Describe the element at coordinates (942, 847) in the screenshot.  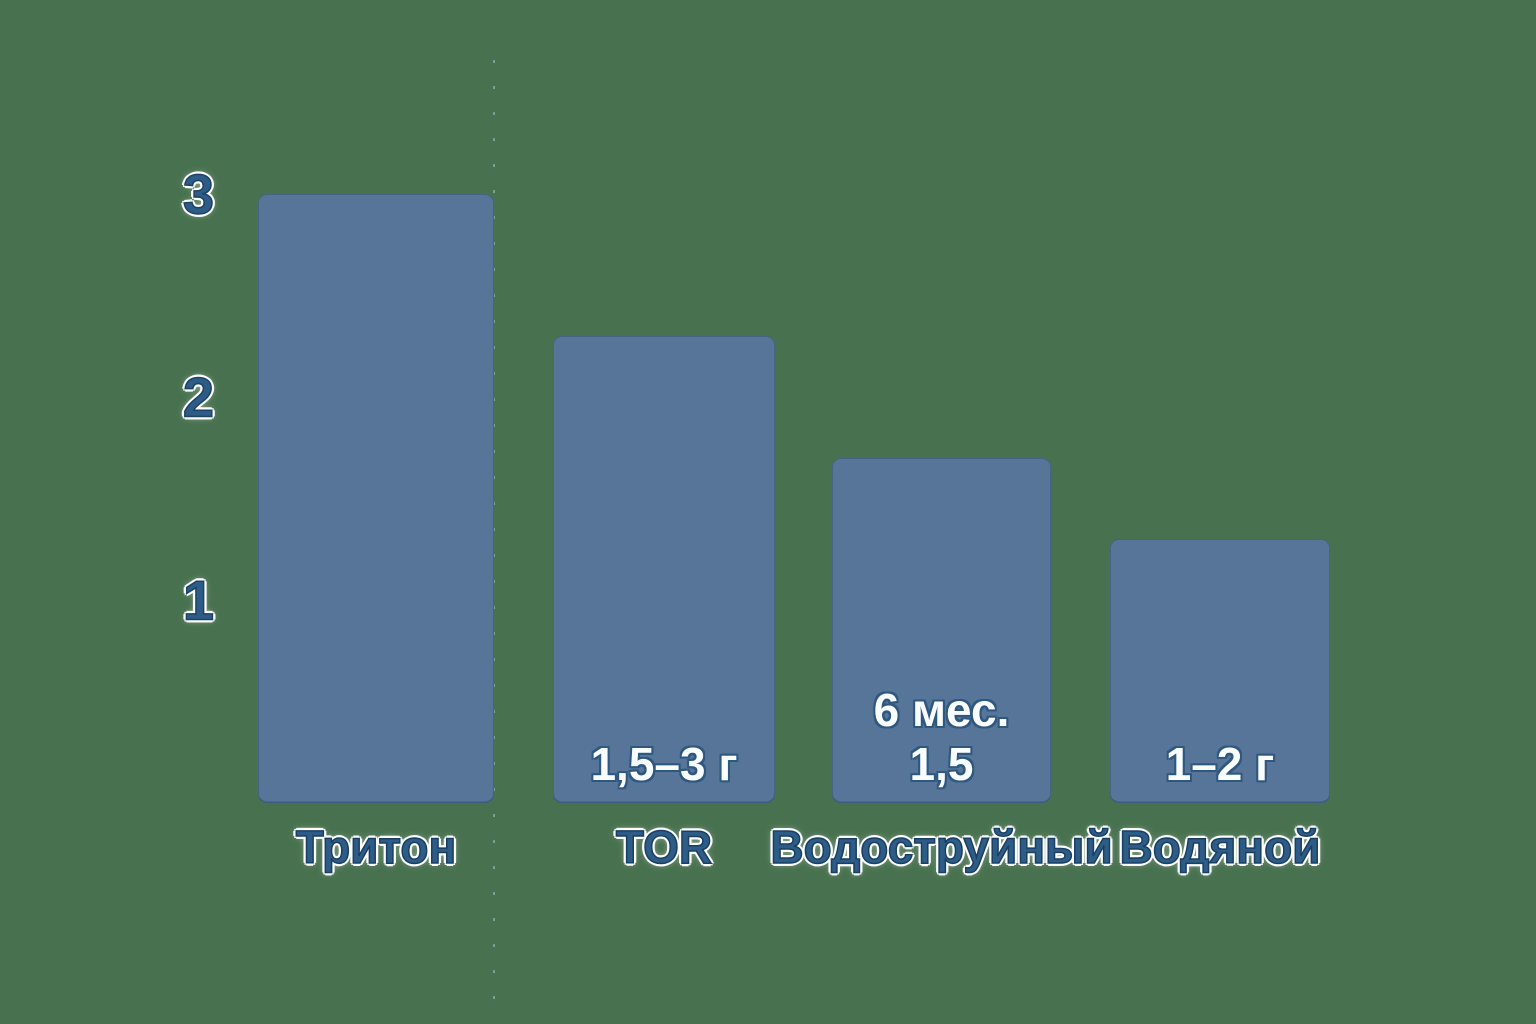
I see `category-label-vodostruyny: Водоструйный` at that location.